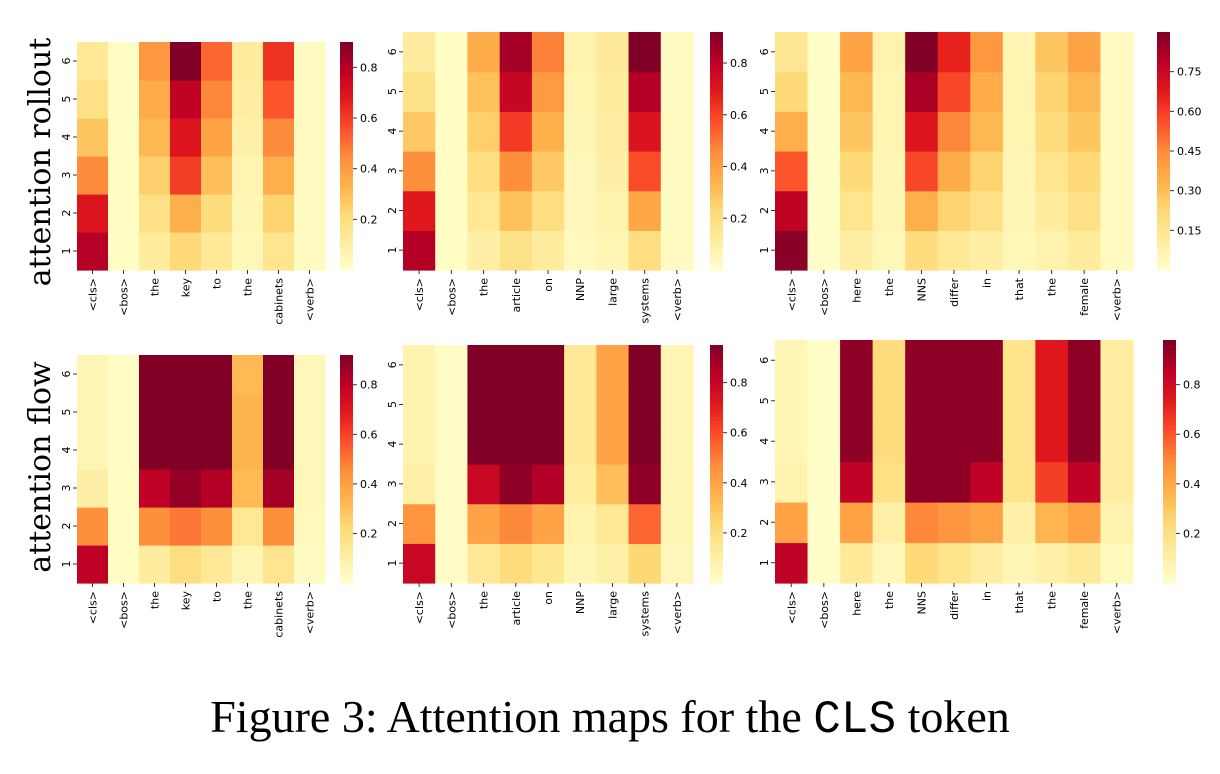  Describe the element at coordinates (93, 294) in the screenshot. I see `x-tick-label: <cls>` at that location.